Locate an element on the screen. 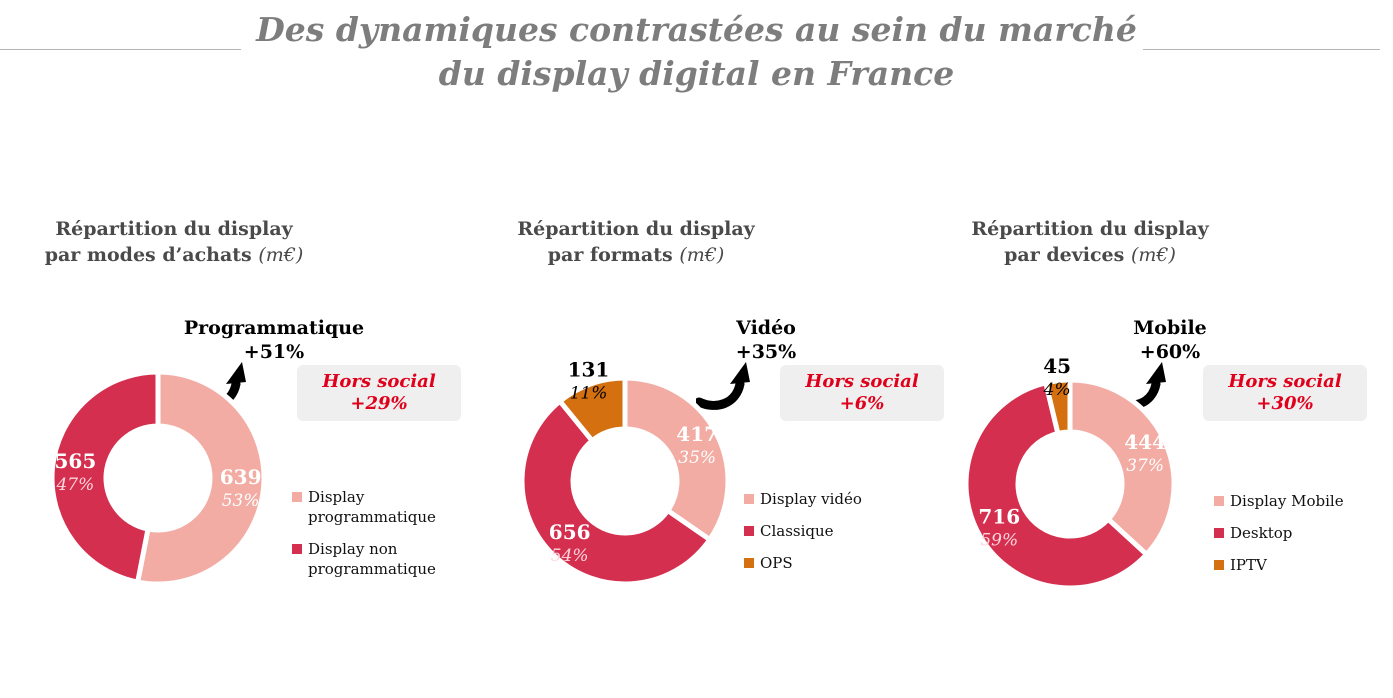  slice-percent-label: 47% is located at coordinates (74, 485).